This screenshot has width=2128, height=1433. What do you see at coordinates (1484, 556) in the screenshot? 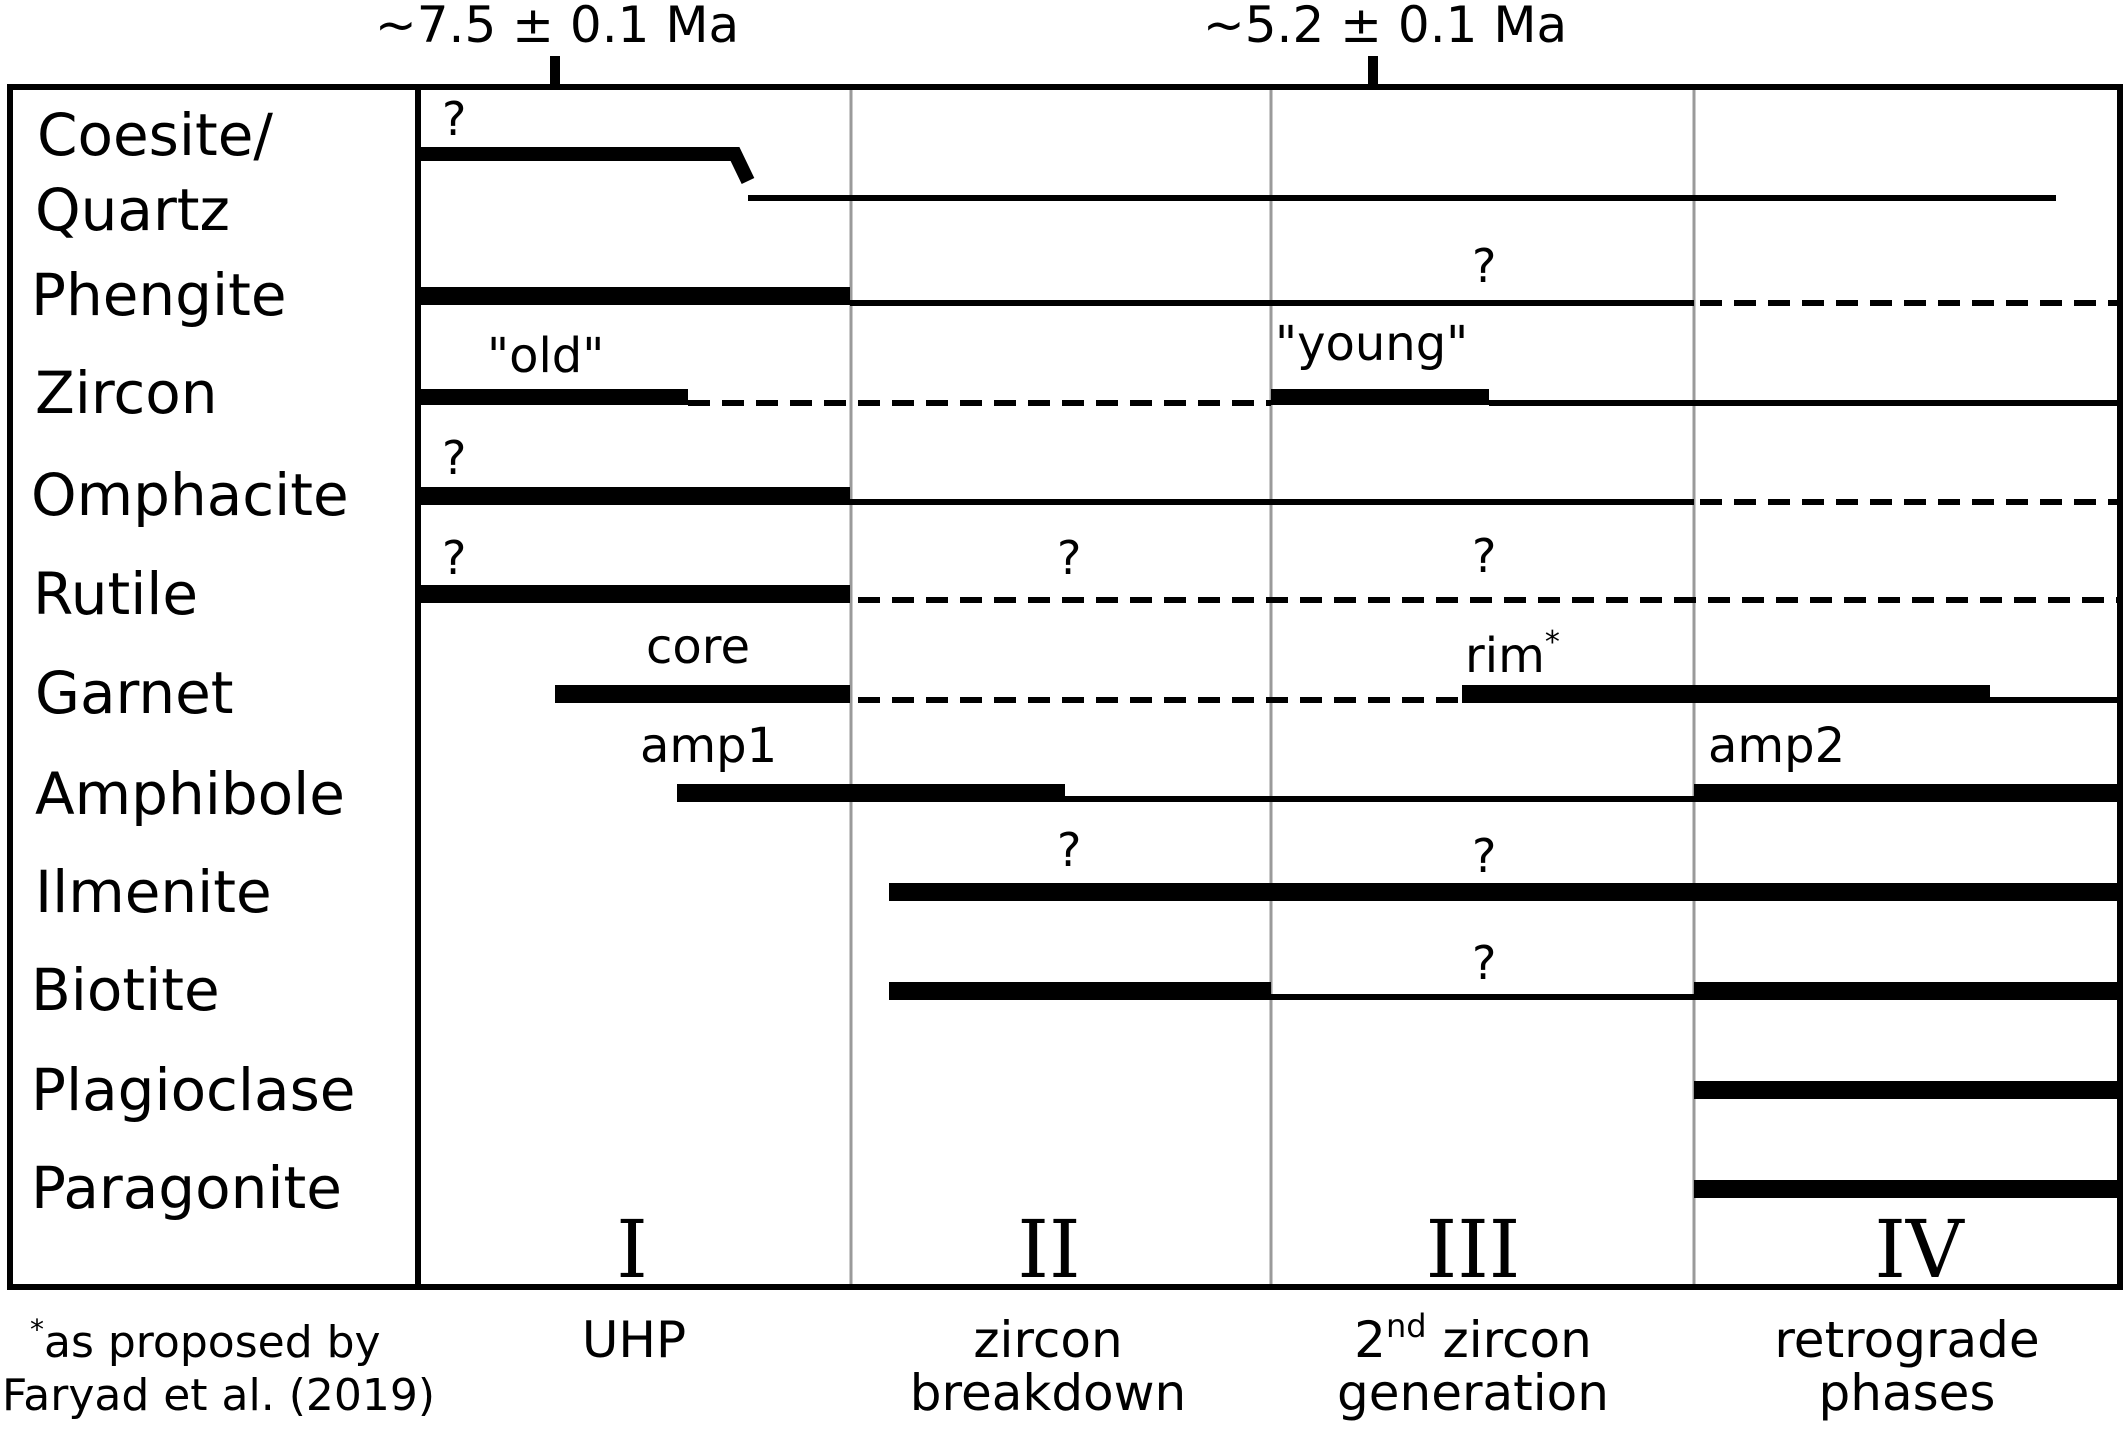
I see `question-mark-rutile-3: ?` at bounding box center [1484, 556].